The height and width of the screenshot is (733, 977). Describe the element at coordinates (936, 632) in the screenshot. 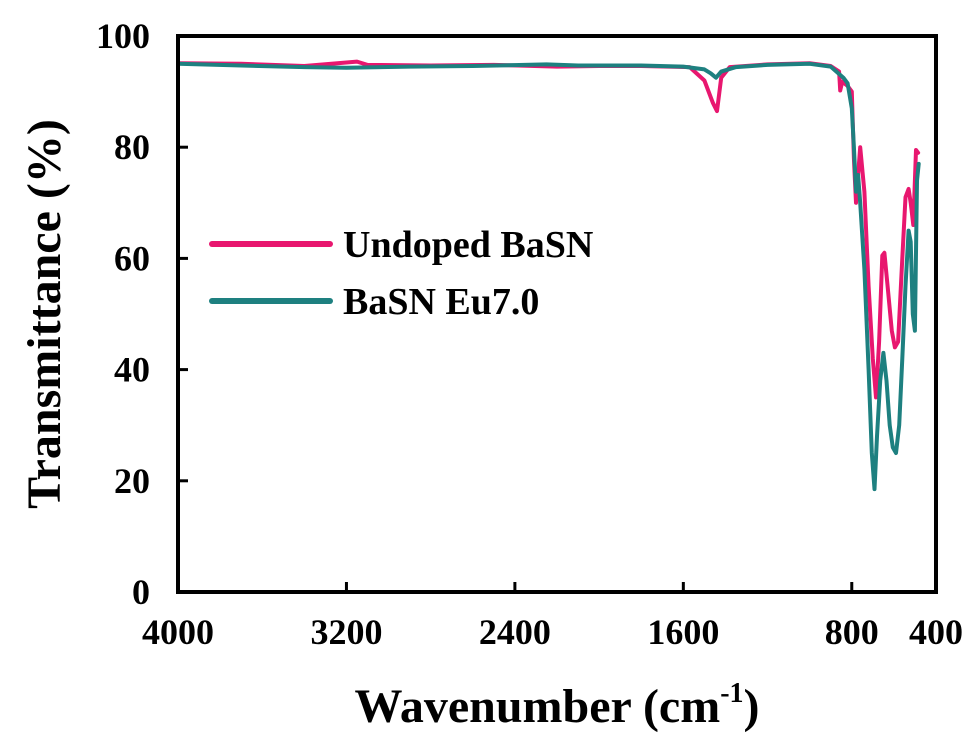

I see `x-tick-label: 400` at that location.